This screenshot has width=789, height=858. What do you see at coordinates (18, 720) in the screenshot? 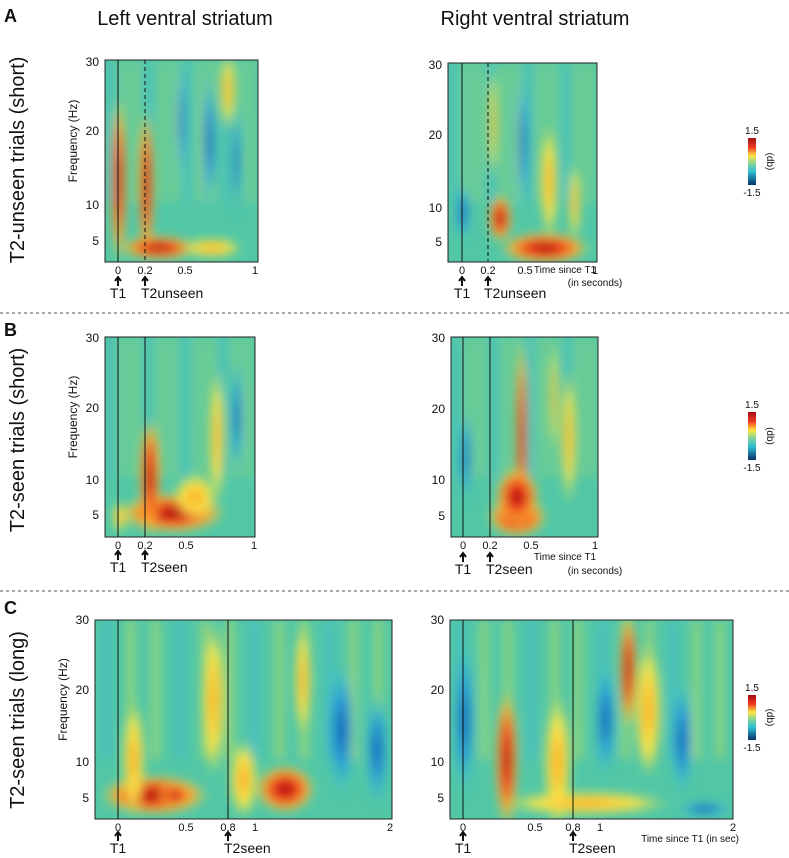
I see `row-label: T2-seen trials (long)` at bounding box center [18, 720].